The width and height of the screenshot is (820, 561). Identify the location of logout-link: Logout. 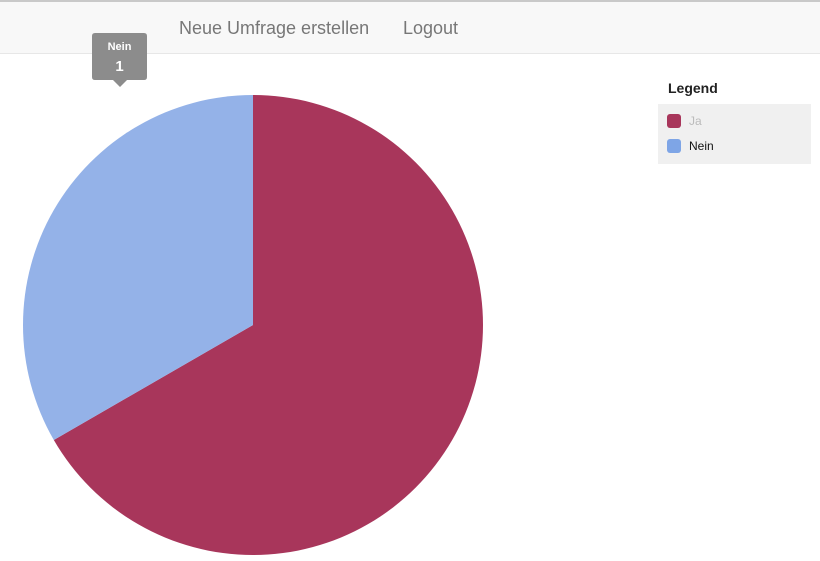
(431, 28).